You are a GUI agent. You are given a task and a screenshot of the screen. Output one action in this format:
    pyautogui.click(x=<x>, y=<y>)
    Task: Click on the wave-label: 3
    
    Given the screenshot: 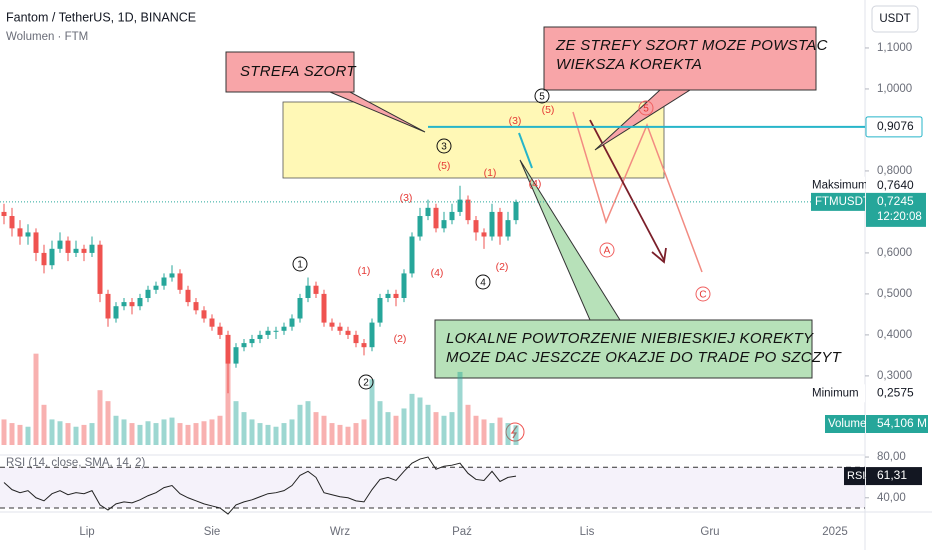 What is the action you would take?
    pyautogui.click(x=444, y=147)
    